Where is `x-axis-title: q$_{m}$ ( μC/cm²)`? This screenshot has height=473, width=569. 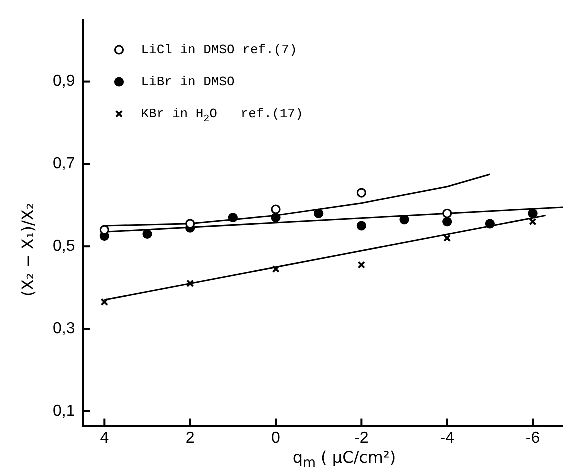 x-axis-title: q$_{m}$ ( μC/cm²) is located at coordinates (345, 460).